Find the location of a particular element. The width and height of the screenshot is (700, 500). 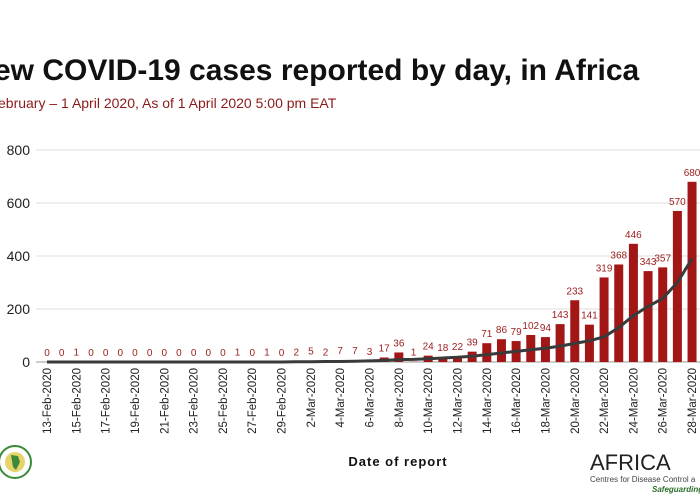

au-logo is located at coordinates (16, 462).